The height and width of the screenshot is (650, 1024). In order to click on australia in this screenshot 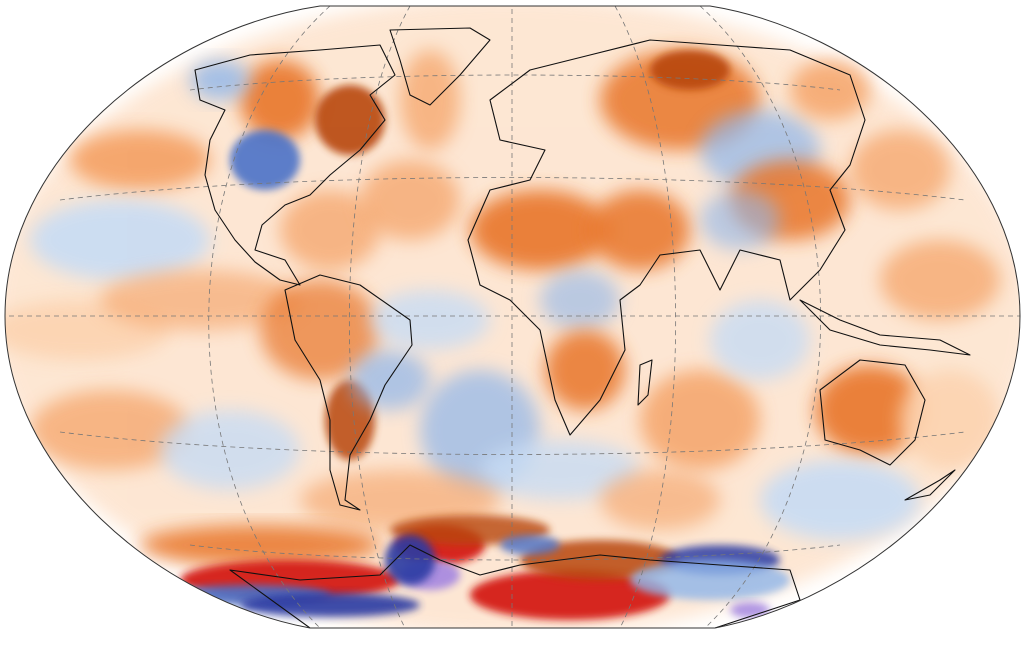, I will do `click(872, 412)`.